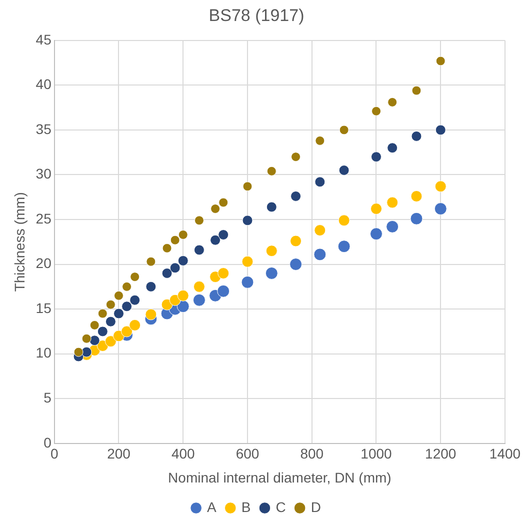  Describe the element at coordinates (315, 506) in the screenshot. I see `legend-label: D` at that location.